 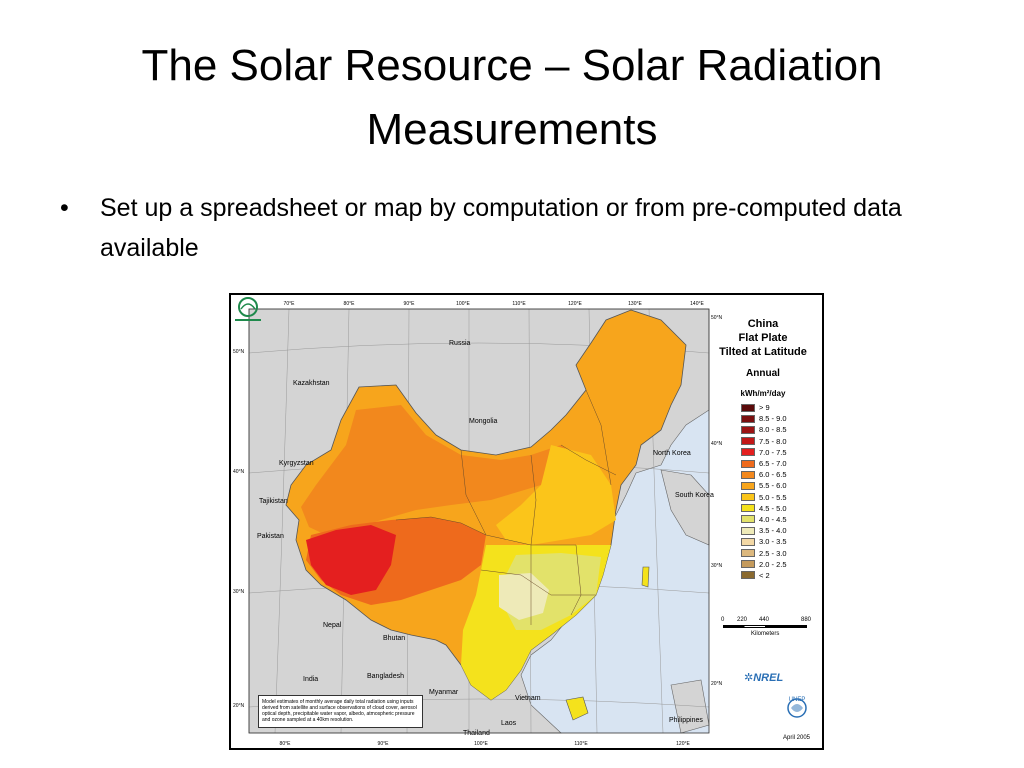 I want to click on legend-class: 8.5 - 9.0, so click(x=779, y=418).